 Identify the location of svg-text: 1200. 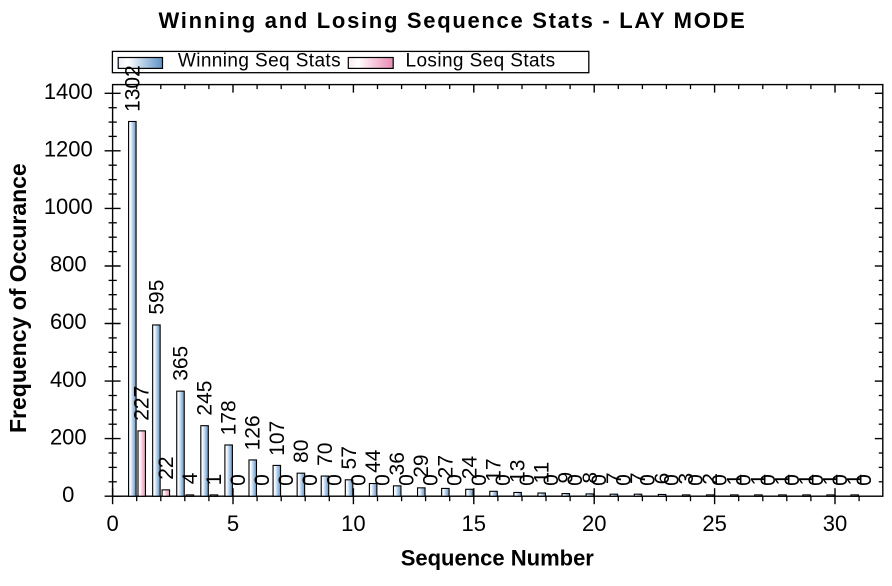
(68, 149).